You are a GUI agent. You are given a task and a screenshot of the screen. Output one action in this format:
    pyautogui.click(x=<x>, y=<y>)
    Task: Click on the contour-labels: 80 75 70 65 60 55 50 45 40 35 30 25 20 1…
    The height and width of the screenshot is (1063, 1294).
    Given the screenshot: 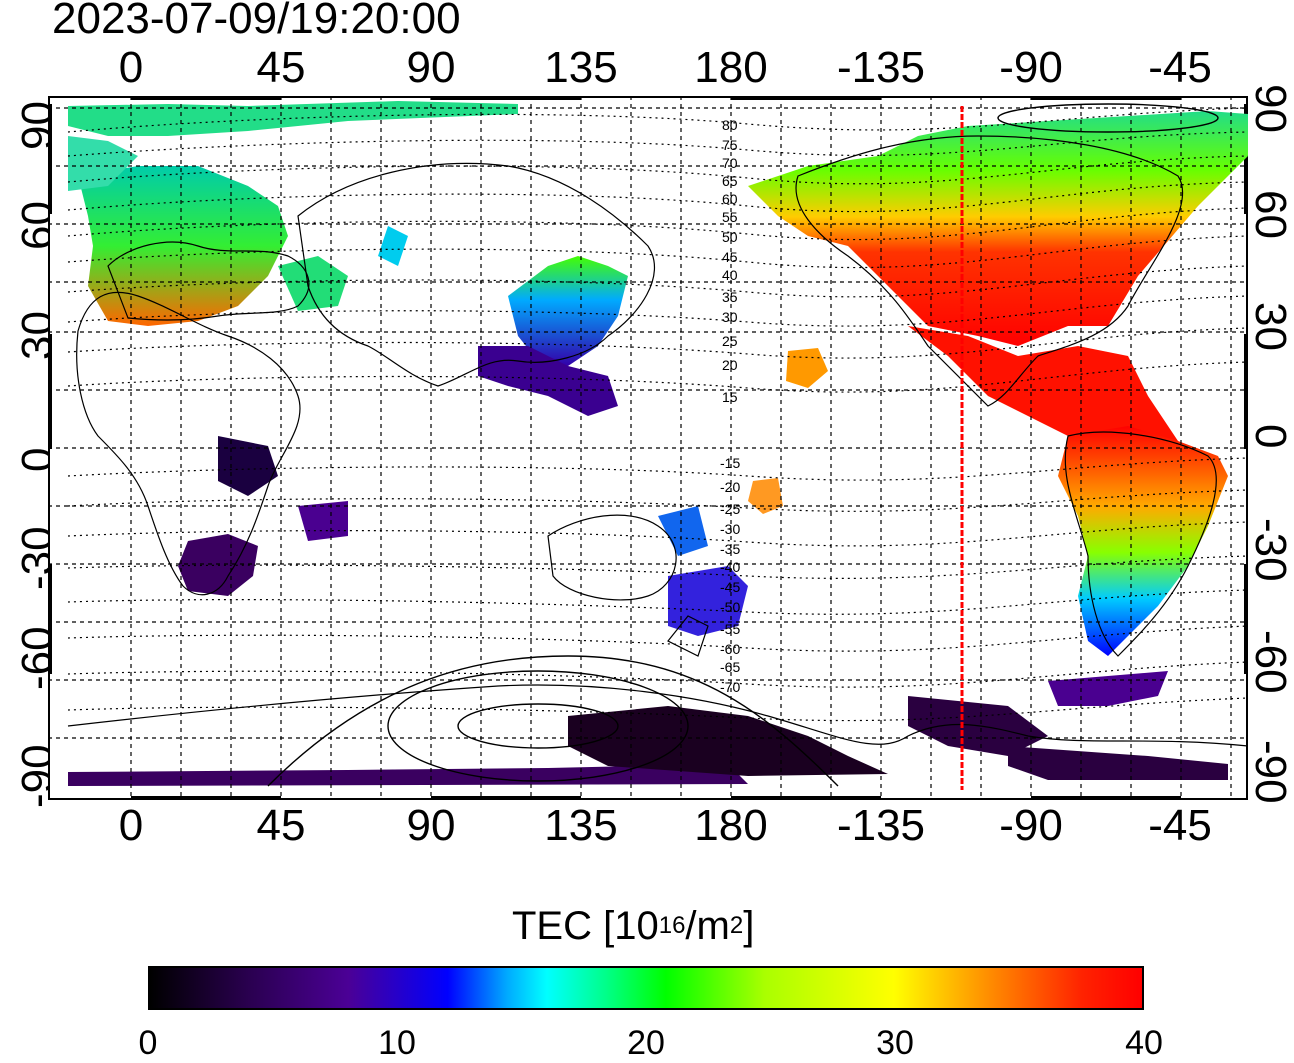 What is the action you would take?
    pyautogui.click(x=730, y=406)
    